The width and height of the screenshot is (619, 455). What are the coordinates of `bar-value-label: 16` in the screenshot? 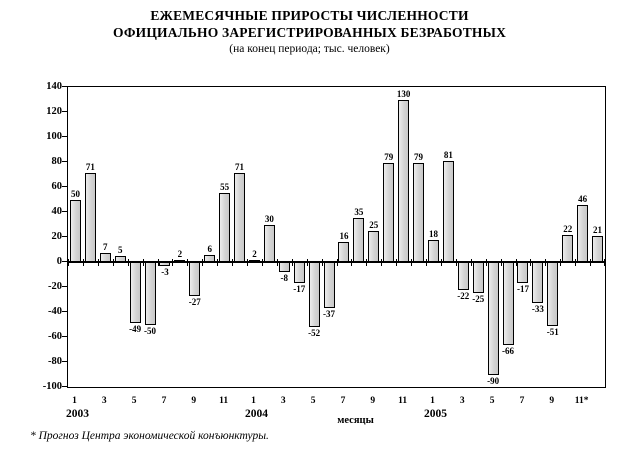 It's located at (344, 236).